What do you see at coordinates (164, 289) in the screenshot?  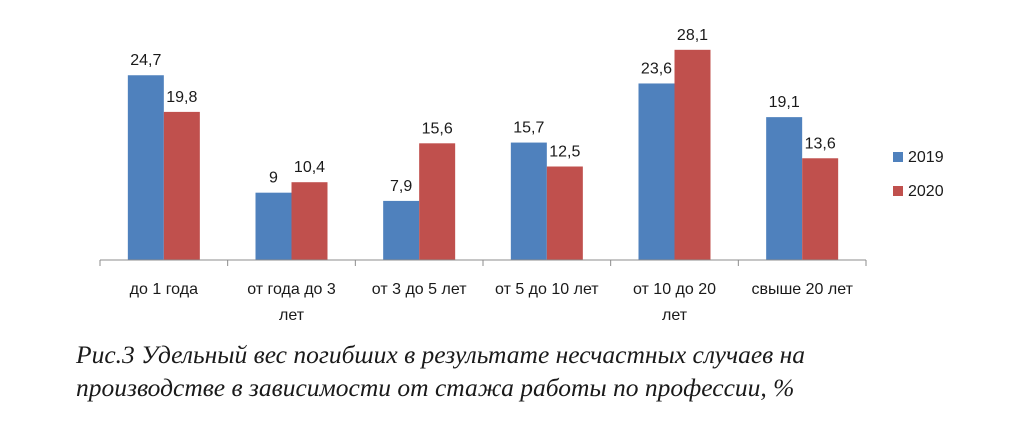 I see `x-tick-label-0-0: до 1 года` at bounding box center [164, 289].